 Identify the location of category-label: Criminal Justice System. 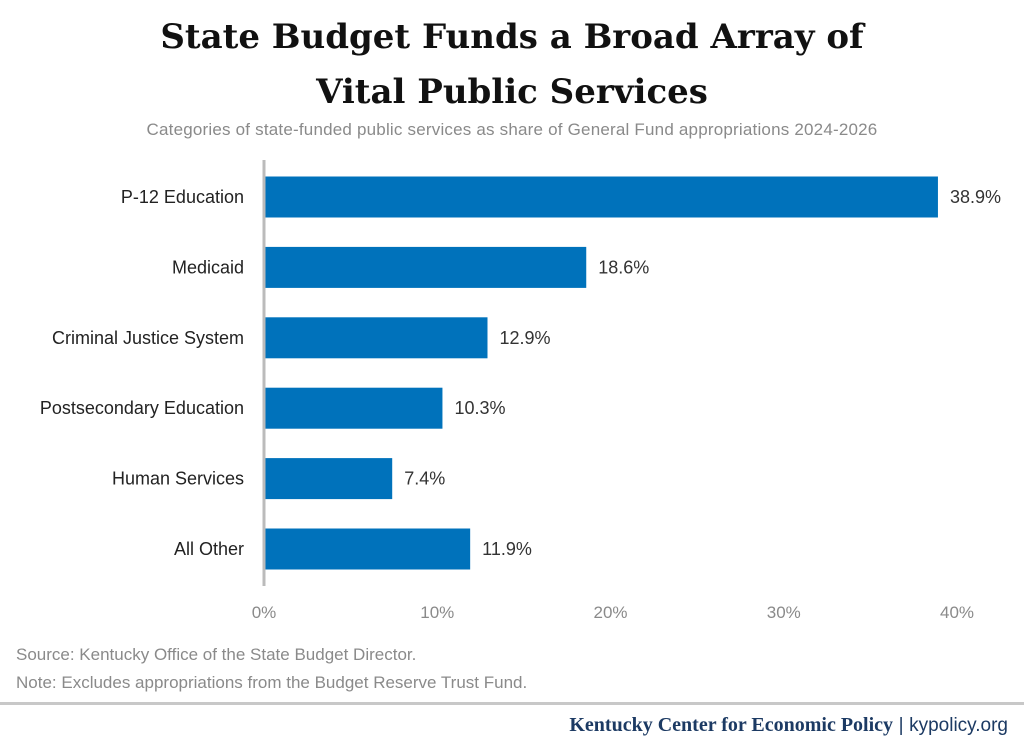
(148, 338).